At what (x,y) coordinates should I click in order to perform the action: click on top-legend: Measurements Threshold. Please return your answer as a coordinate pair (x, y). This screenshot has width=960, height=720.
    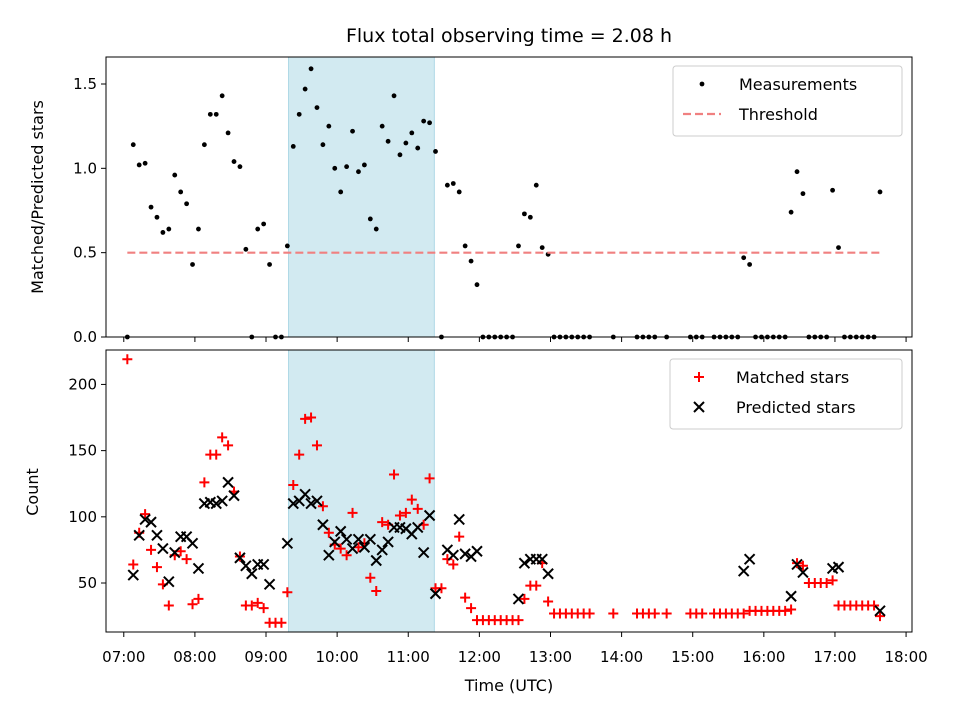
    Looking at the image, I should click on (787, 101).